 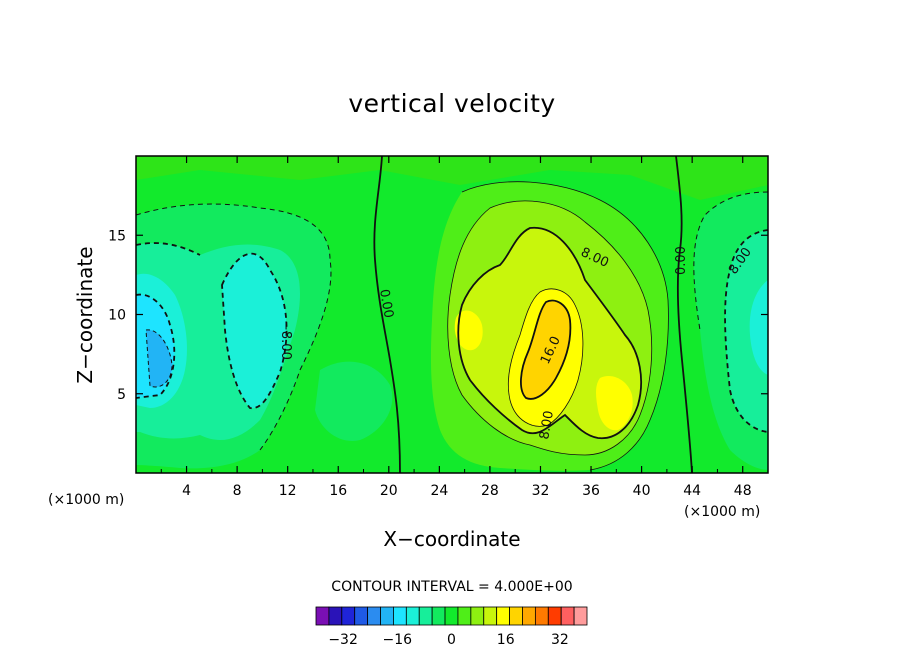 What do you see at coordinates (692, 491) in the screenshot?
I see `x-tick-label: 44` at bounding box center [692, 491].